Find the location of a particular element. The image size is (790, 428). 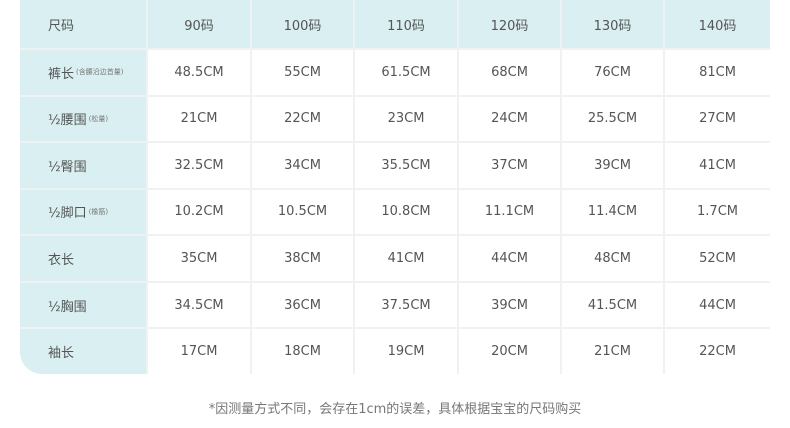

row-label-note: (松量) is located at coordinates (98, 118).